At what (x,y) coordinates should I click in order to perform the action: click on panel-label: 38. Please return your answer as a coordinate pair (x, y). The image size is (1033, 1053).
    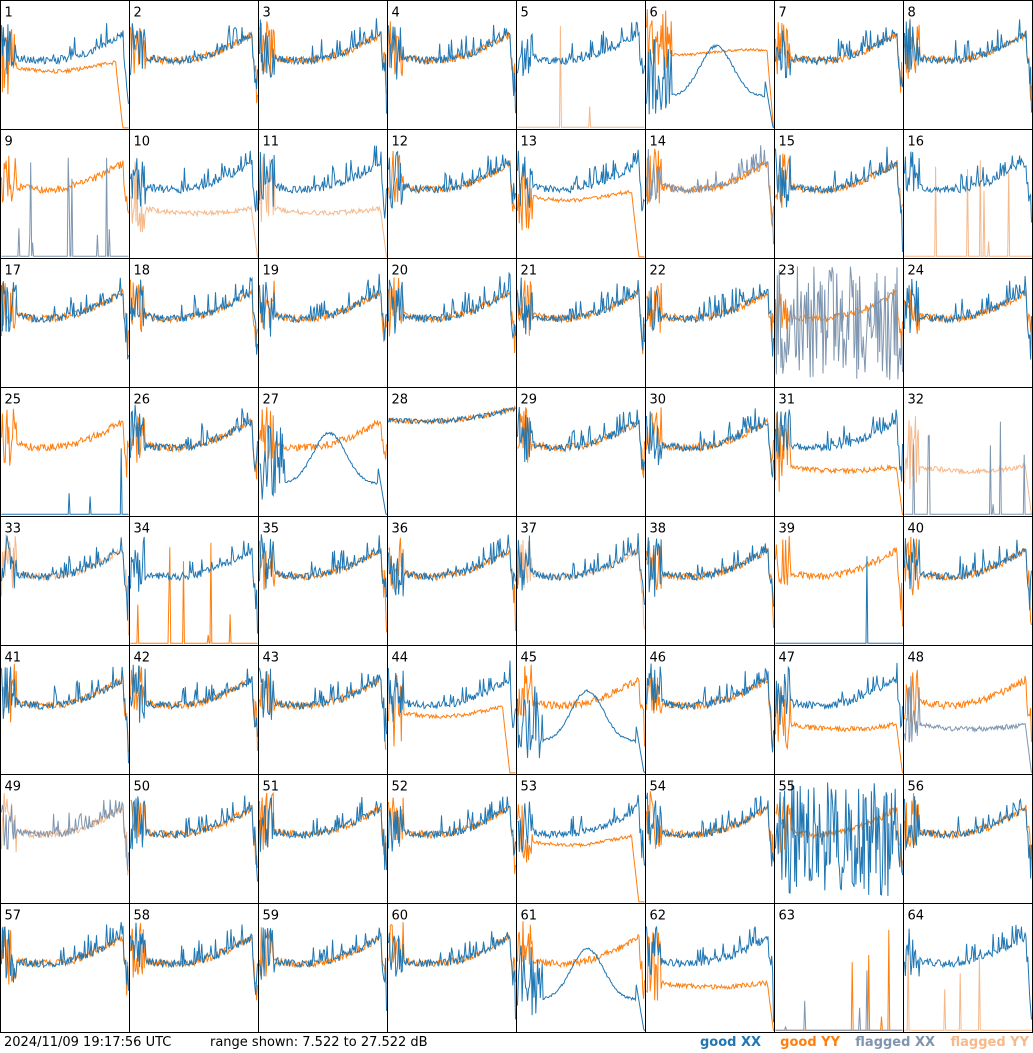
    Looking at the image, I should click on (658, 529).